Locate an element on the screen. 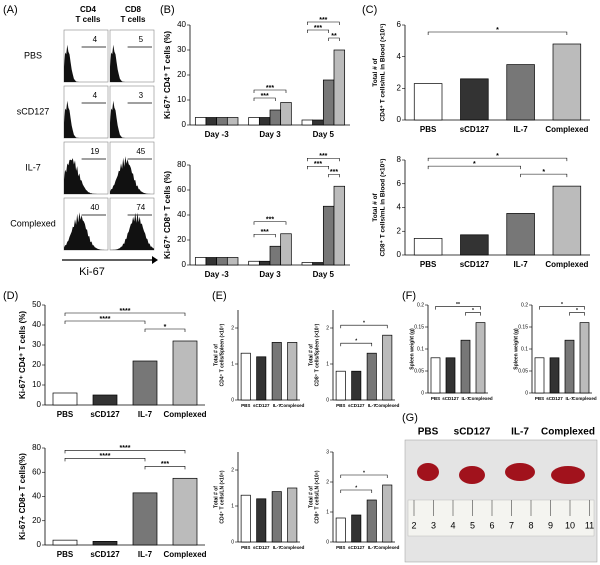 This screenshot has width=600, height=565. ruler-number: 4 is located at coordinates (452, 525).